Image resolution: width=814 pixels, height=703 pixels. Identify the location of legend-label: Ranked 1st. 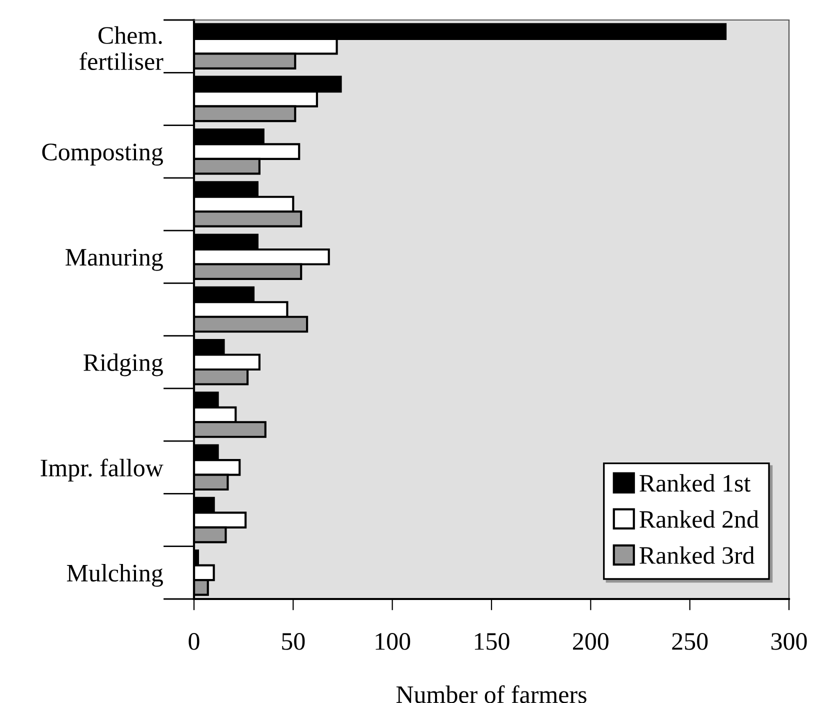
(695, 483).